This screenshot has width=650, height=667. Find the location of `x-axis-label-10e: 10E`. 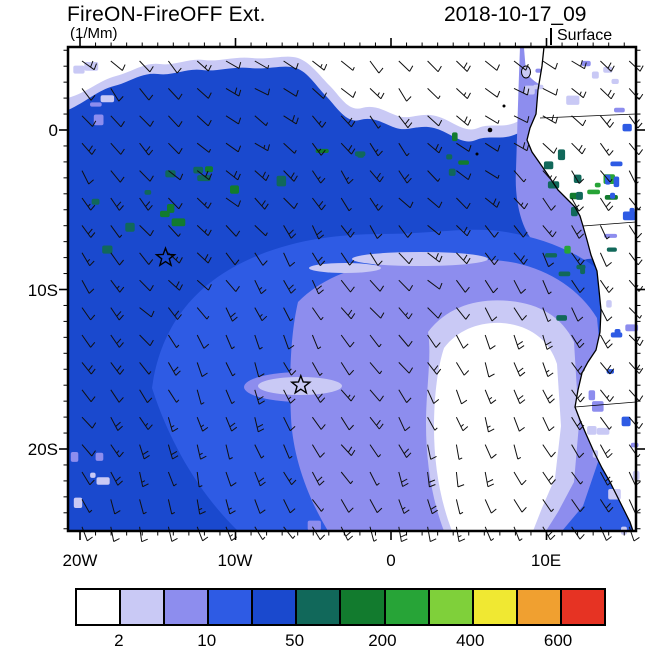

x-axis-label-10e: 10E is located at coordinates (546, 560).